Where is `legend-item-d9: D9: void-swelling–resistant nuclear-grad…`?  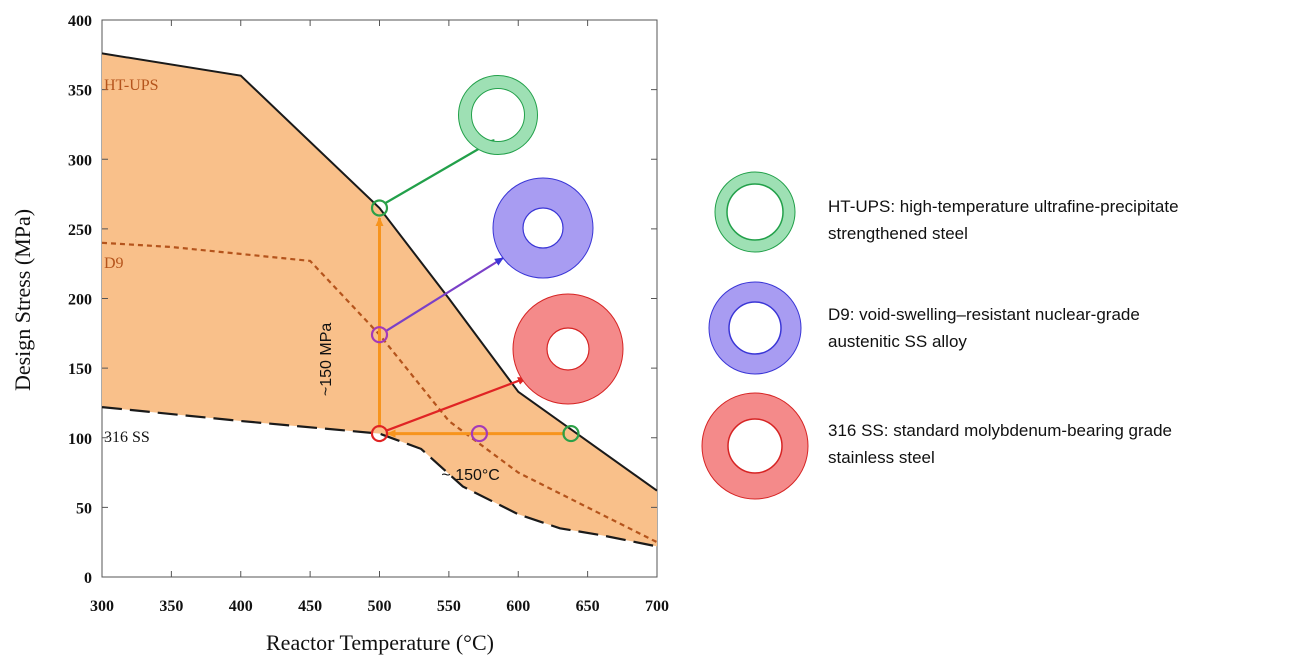
legend-item-d9: D9: void-swelling–resistant nuclear-grad… is located at coordinates (924, 328).